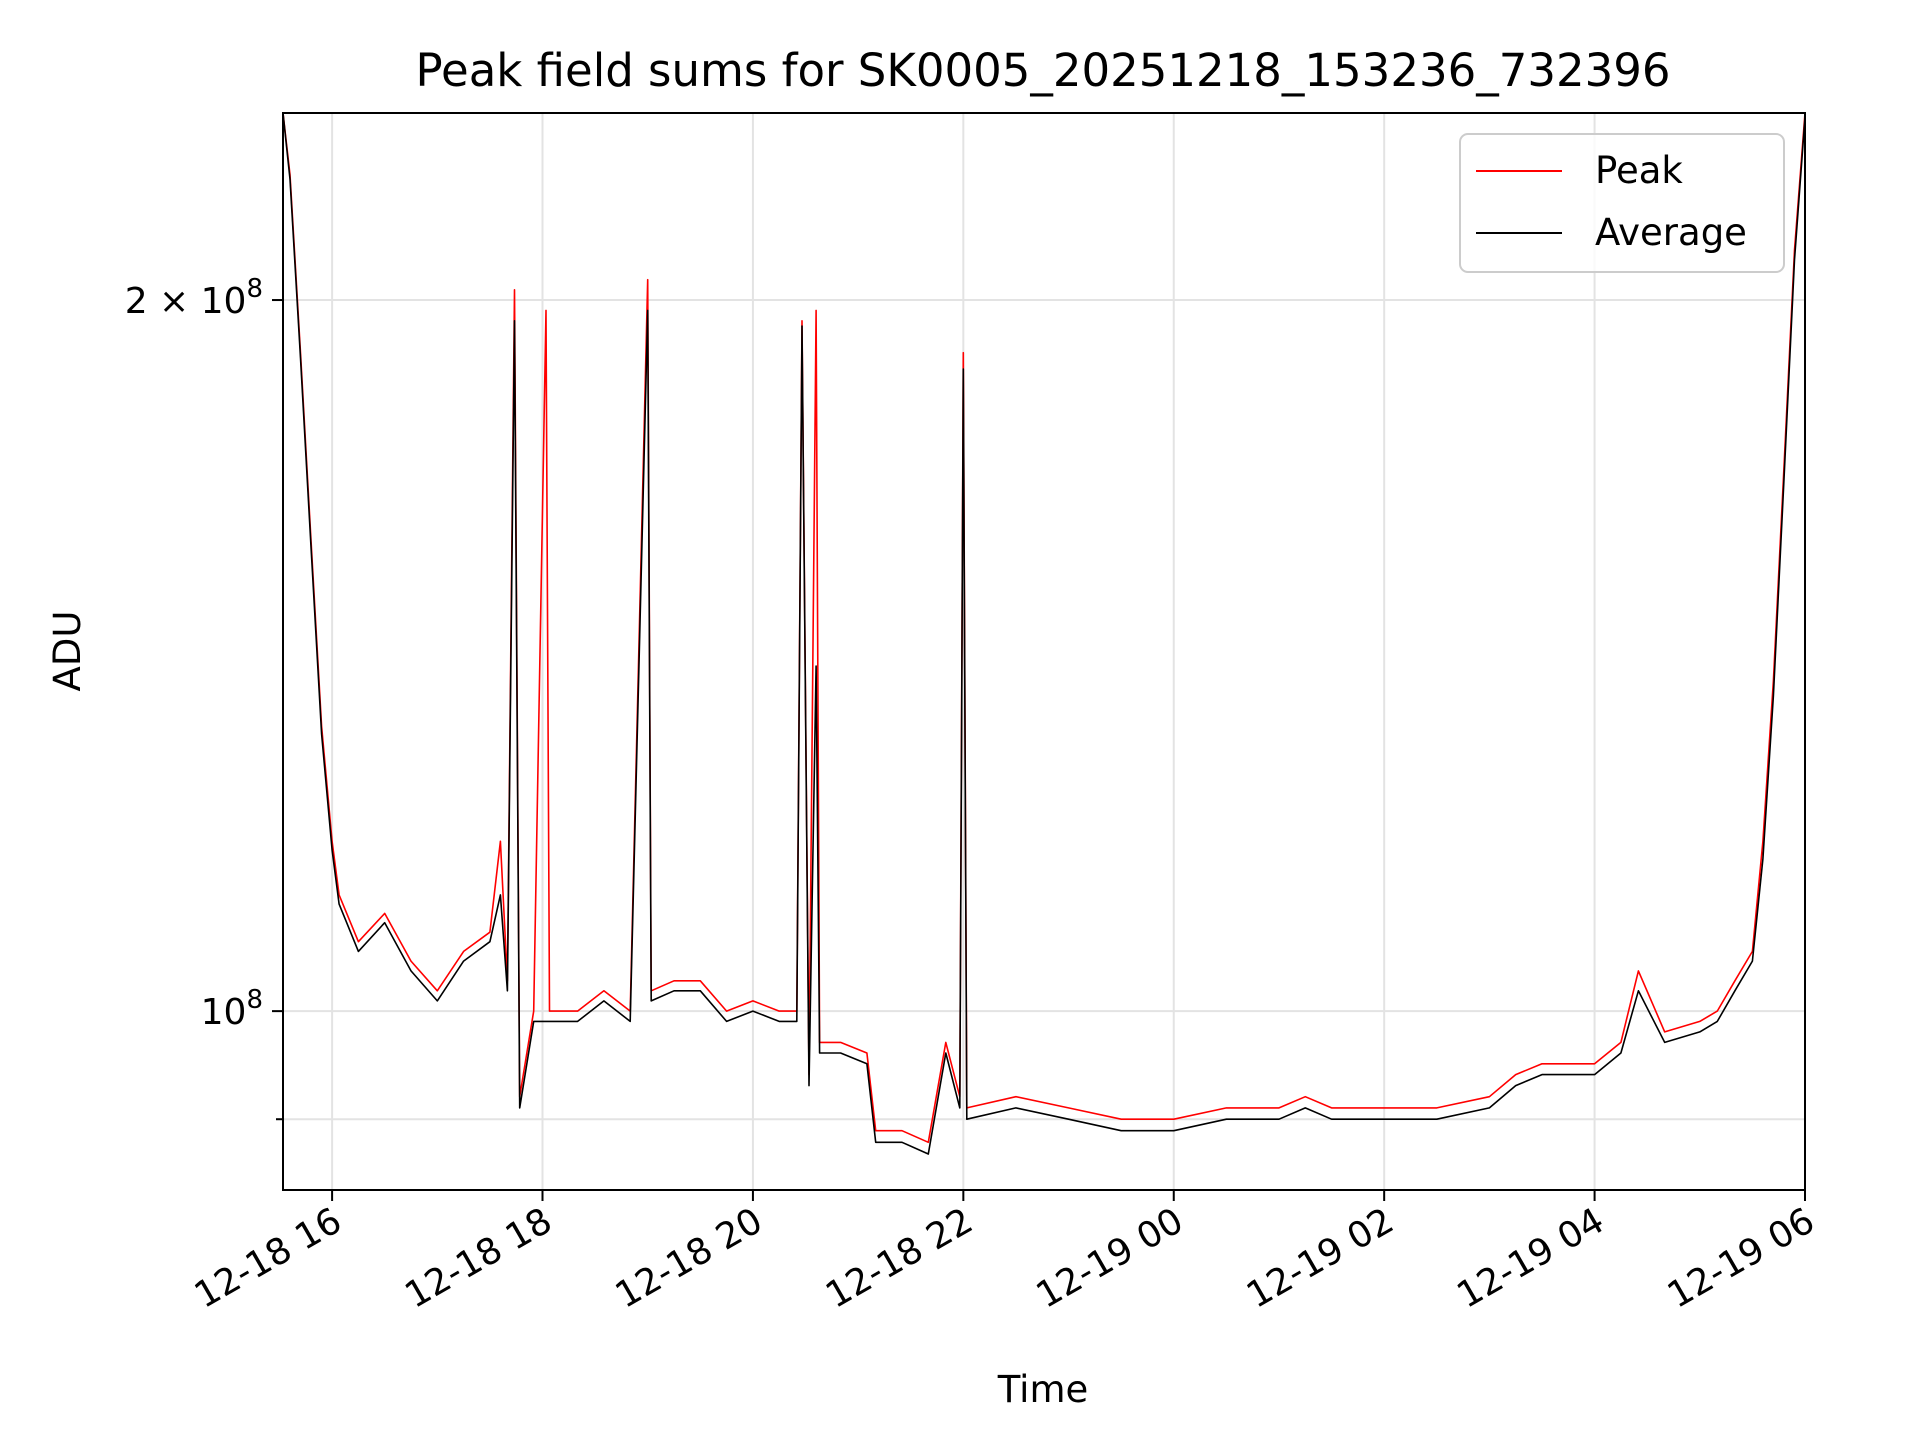 The height and width of the screenshot is (1440, 1920). Describe the element at coordinates (232, 1009) in the screenshot. I see `y-tick-label: 108` at that location.